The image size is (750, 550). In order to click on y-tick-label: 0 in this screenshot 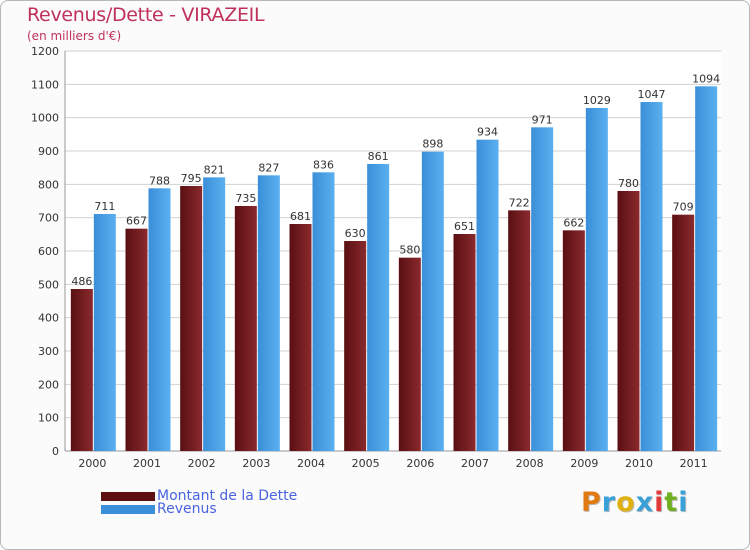, I will do `click(55, 451)`.